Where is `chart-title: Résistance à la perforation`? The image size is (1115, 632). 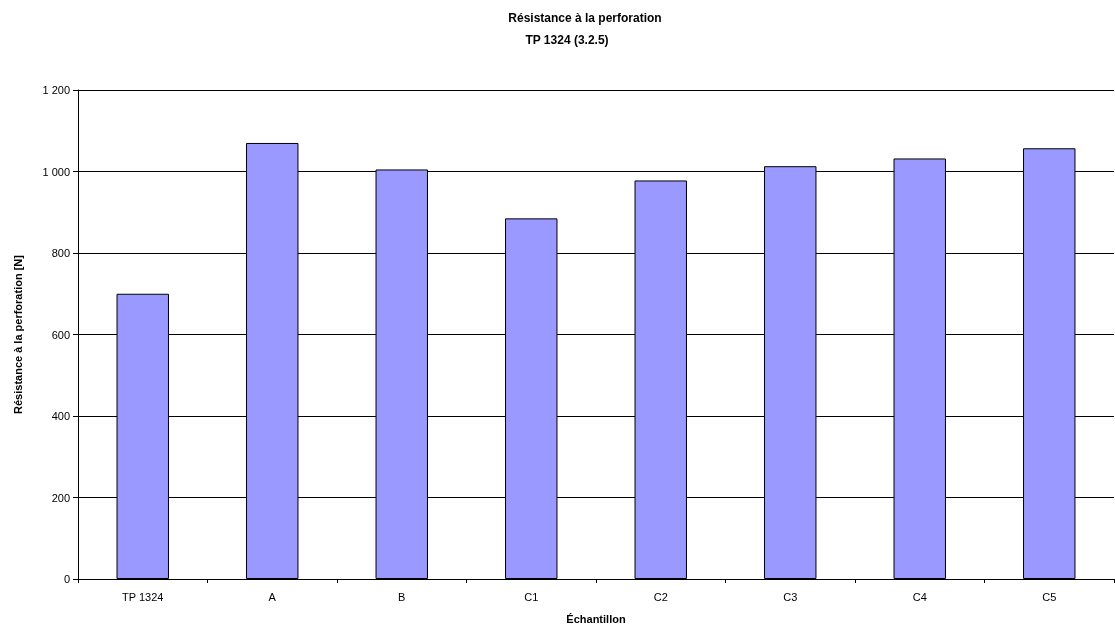
chart-title: Résistance à la perforation is located at coordinates (585, 18).